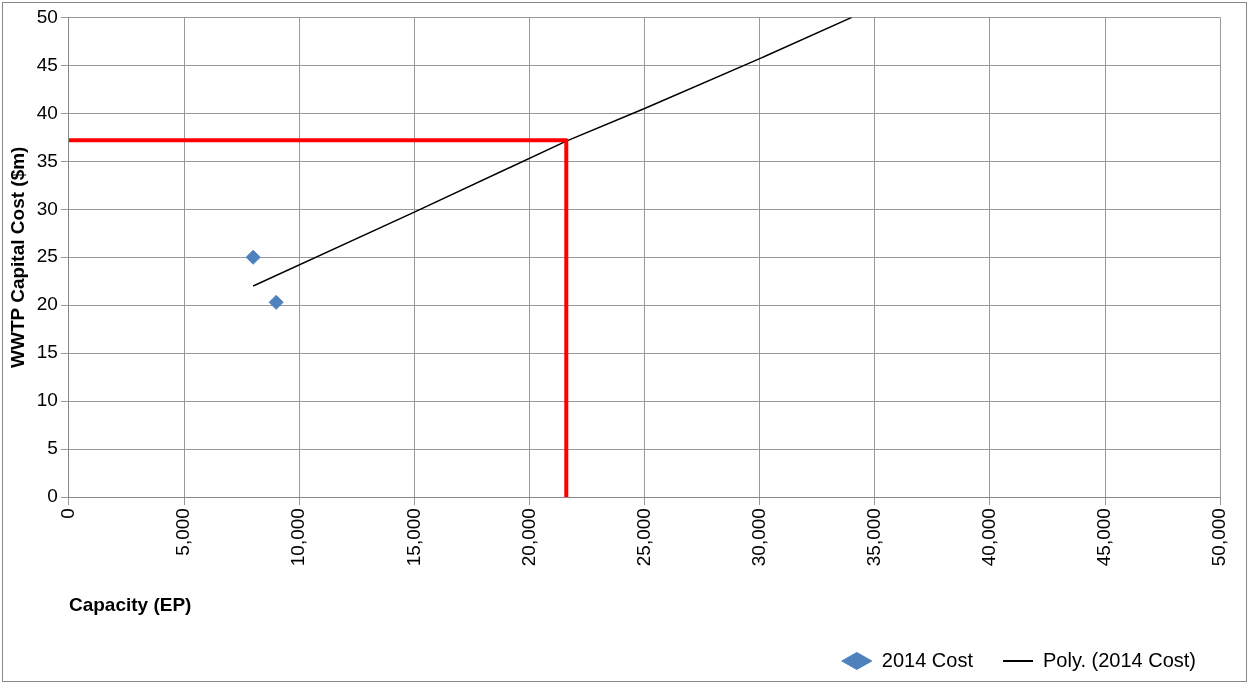 This screenshot has height=684, width=1249. Describe the element at coordinates (413, 537) in the screenshot. I see `x-tick-label: 15,000` at that location.